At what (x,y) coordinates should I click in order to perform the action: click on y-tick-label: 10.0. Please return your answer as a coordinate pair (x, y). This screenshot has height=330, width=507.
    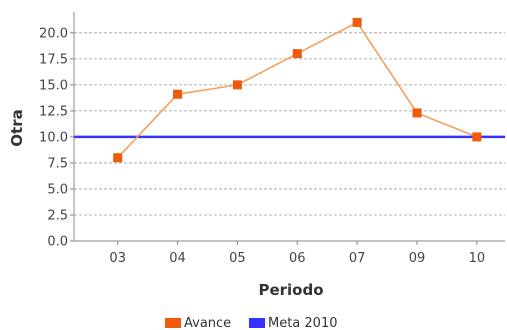
    Looking at the image, I should click on (53, 137).